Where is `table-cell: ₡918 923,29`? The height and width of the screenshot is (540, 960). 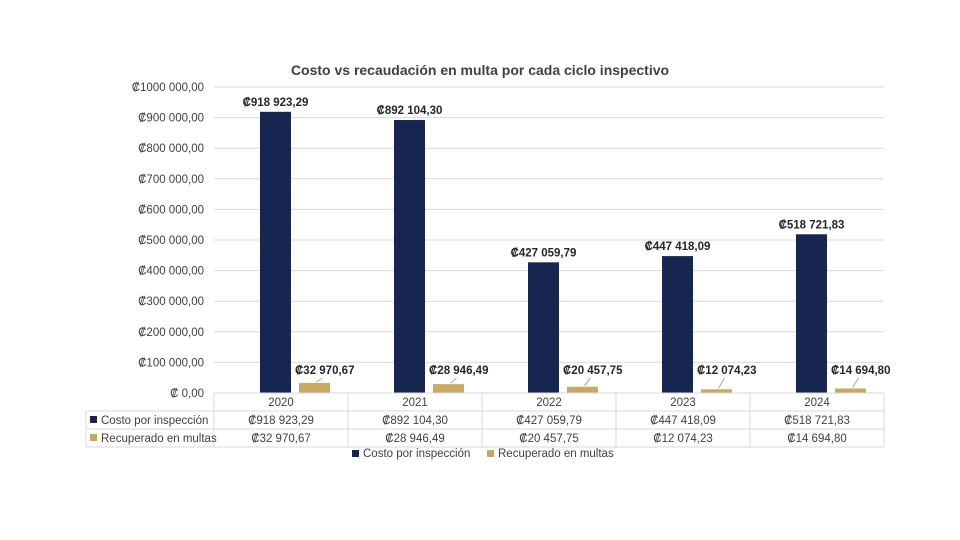
table-cell: ₡918 923,29 is located at coordinates (281, 421).